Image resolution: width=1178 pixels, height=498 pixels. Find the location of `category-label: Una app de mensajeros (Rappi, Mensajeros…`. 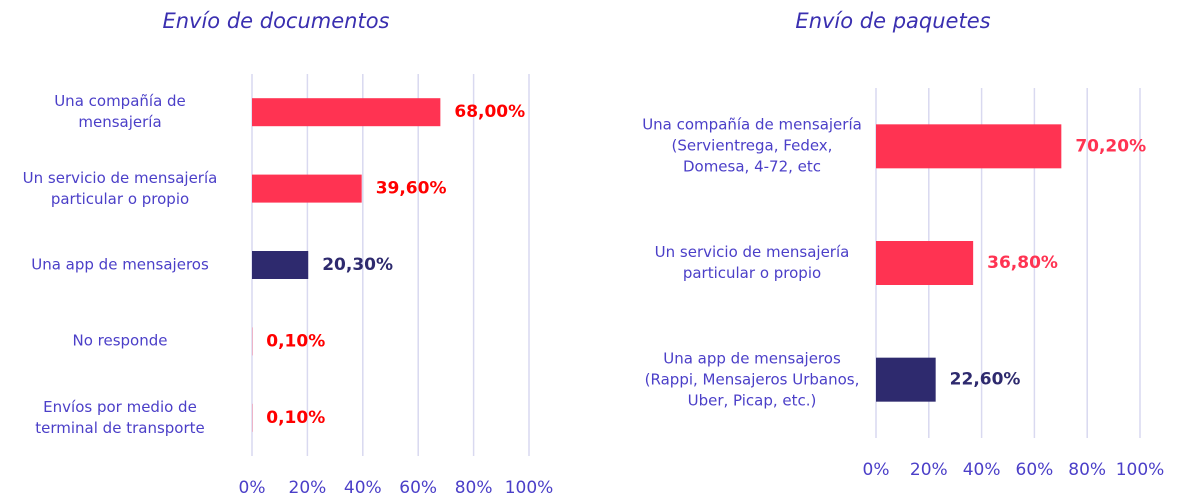

category-label: Una app de mensajeros (Rappi, Mensajeros… is located at coordinates (752, 379).